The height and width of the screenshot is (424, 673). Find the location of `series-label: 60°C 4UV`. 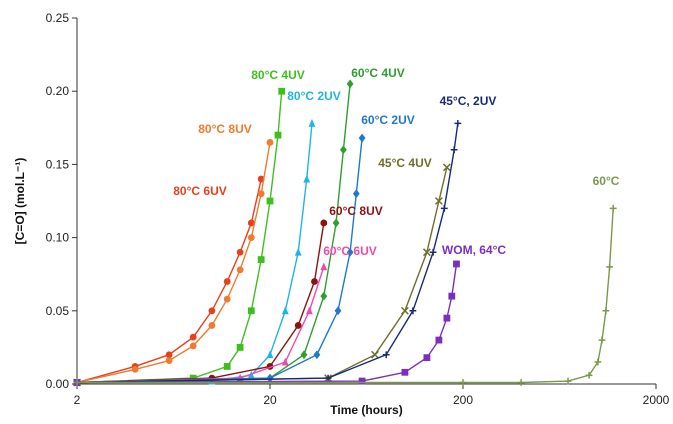

series-label: 60°C 4UV is located at coordinates (378, 73).